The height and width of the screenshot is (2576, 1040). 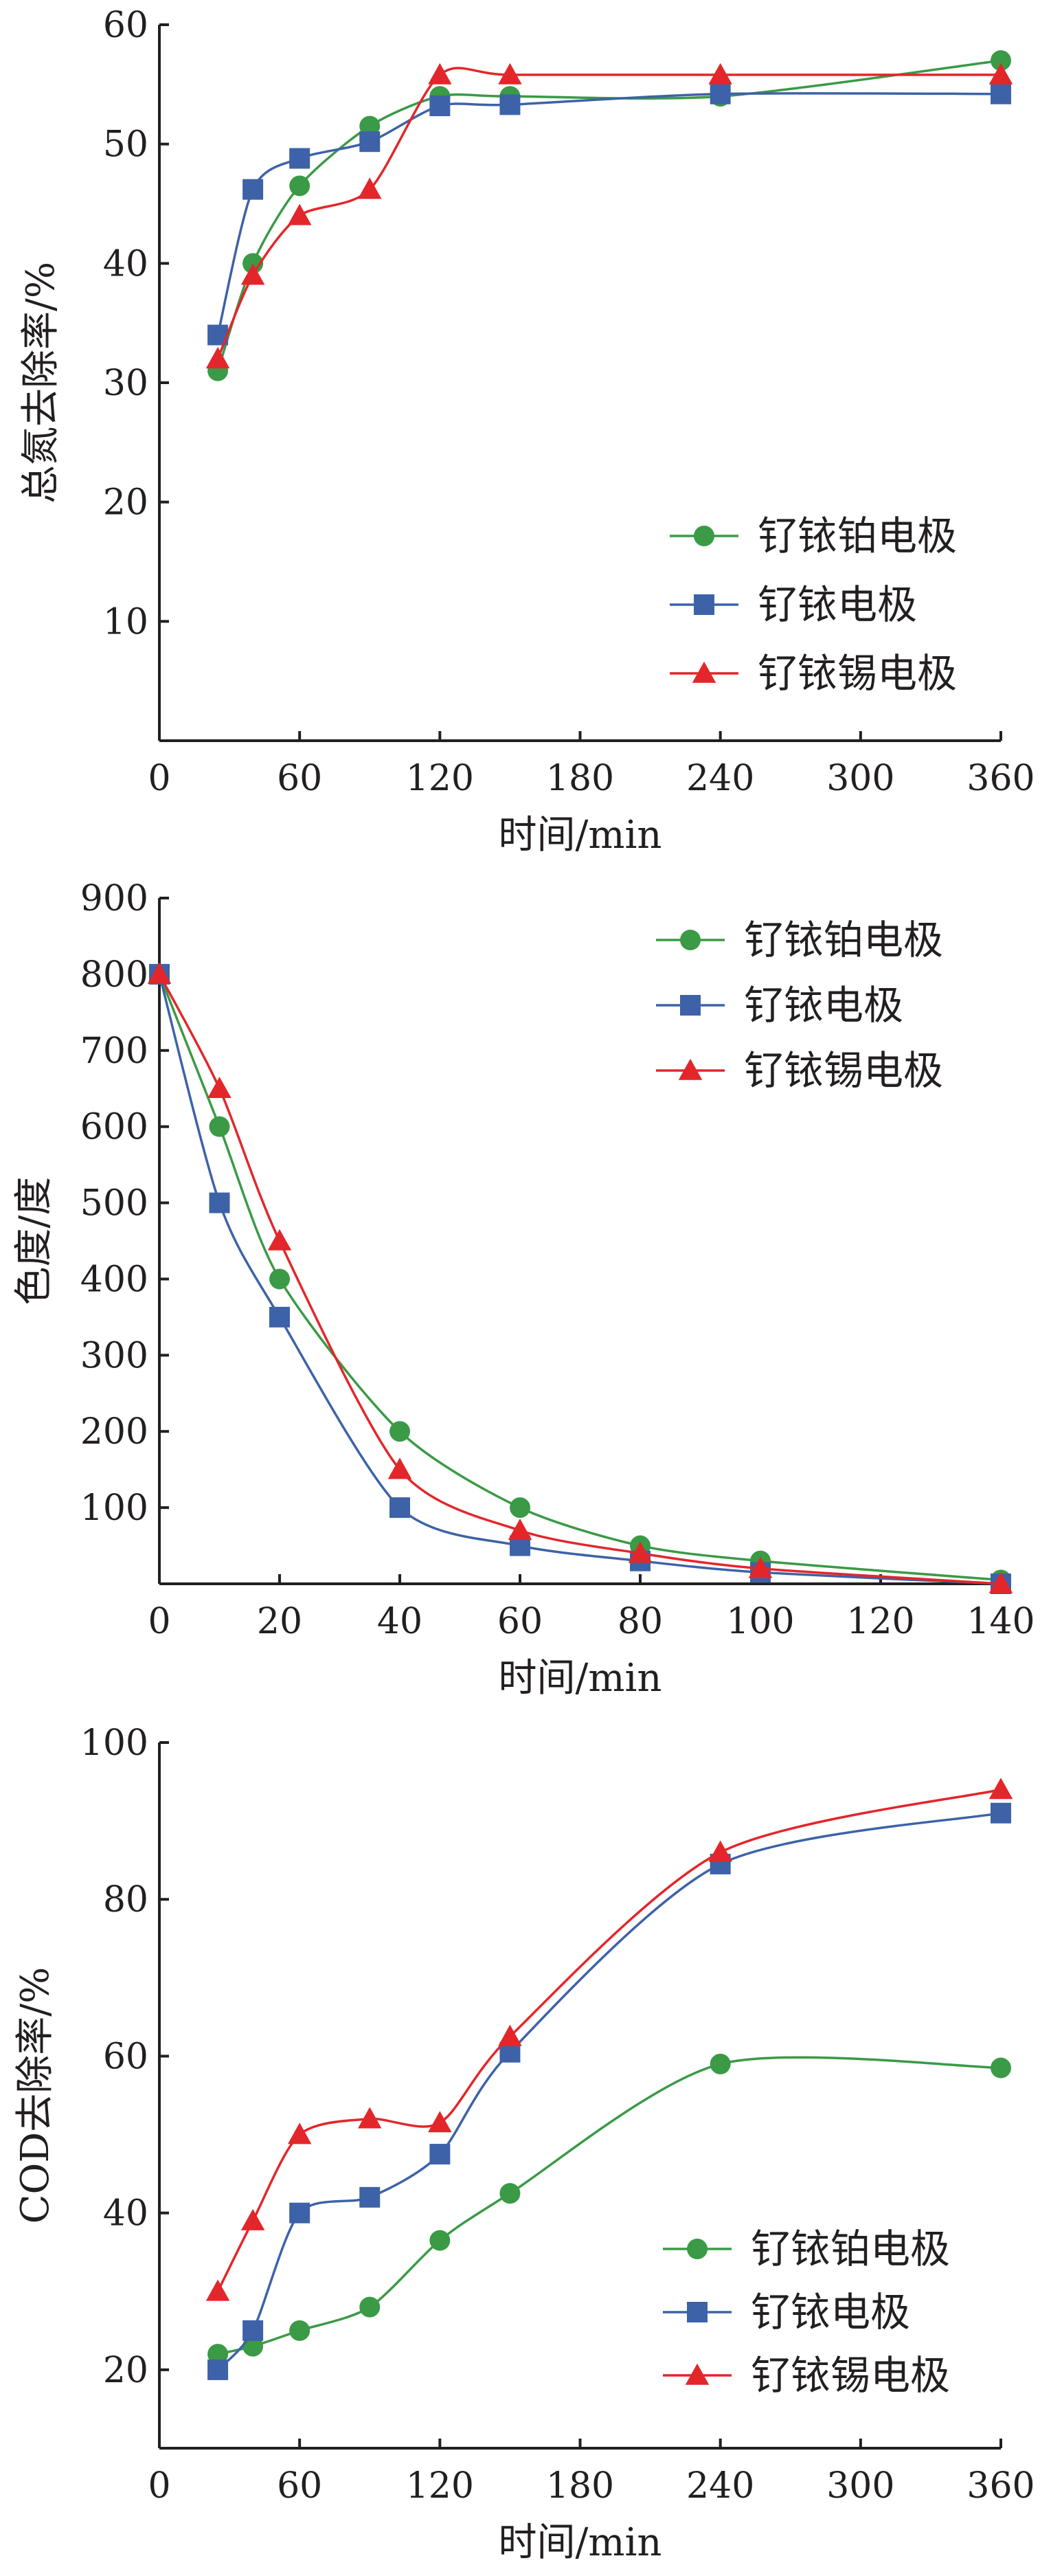 I want to click on y-axis-title: COD去除率/%, so click(x=35, y=2095).